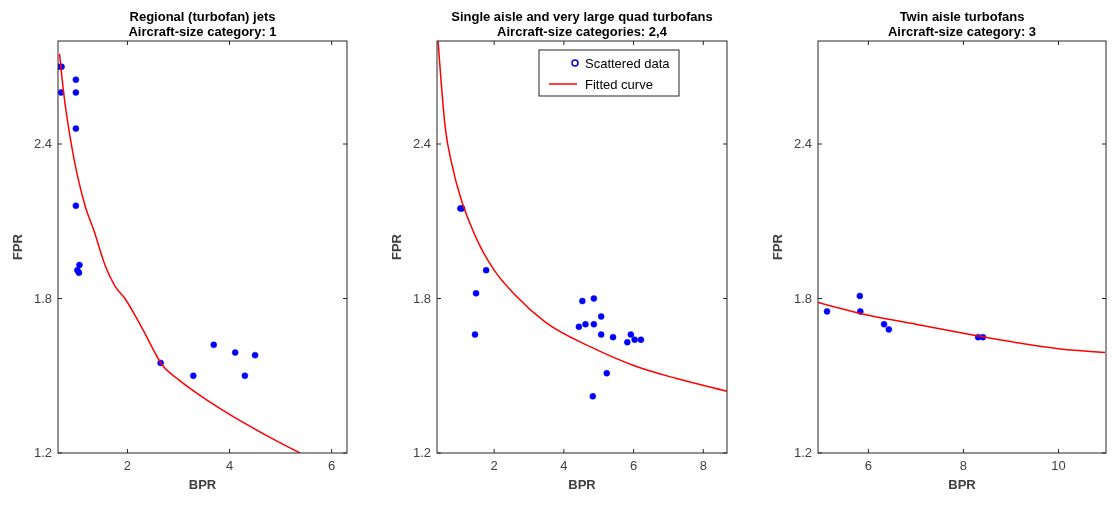 This screenshot has height=505, width=1117. What do you see at coordinates (202, 31) in the screenshot?
I see `chart-subtitle: Aircraft-size category: 1` at bounding box center [202, 31].